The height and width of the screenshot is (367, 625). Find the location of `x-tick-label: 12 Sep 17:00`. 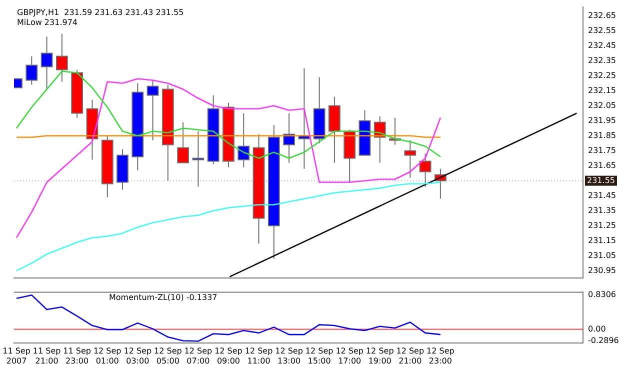

x-tick-label: 12 Sep 17:00 is located at coordinates (350, 356).